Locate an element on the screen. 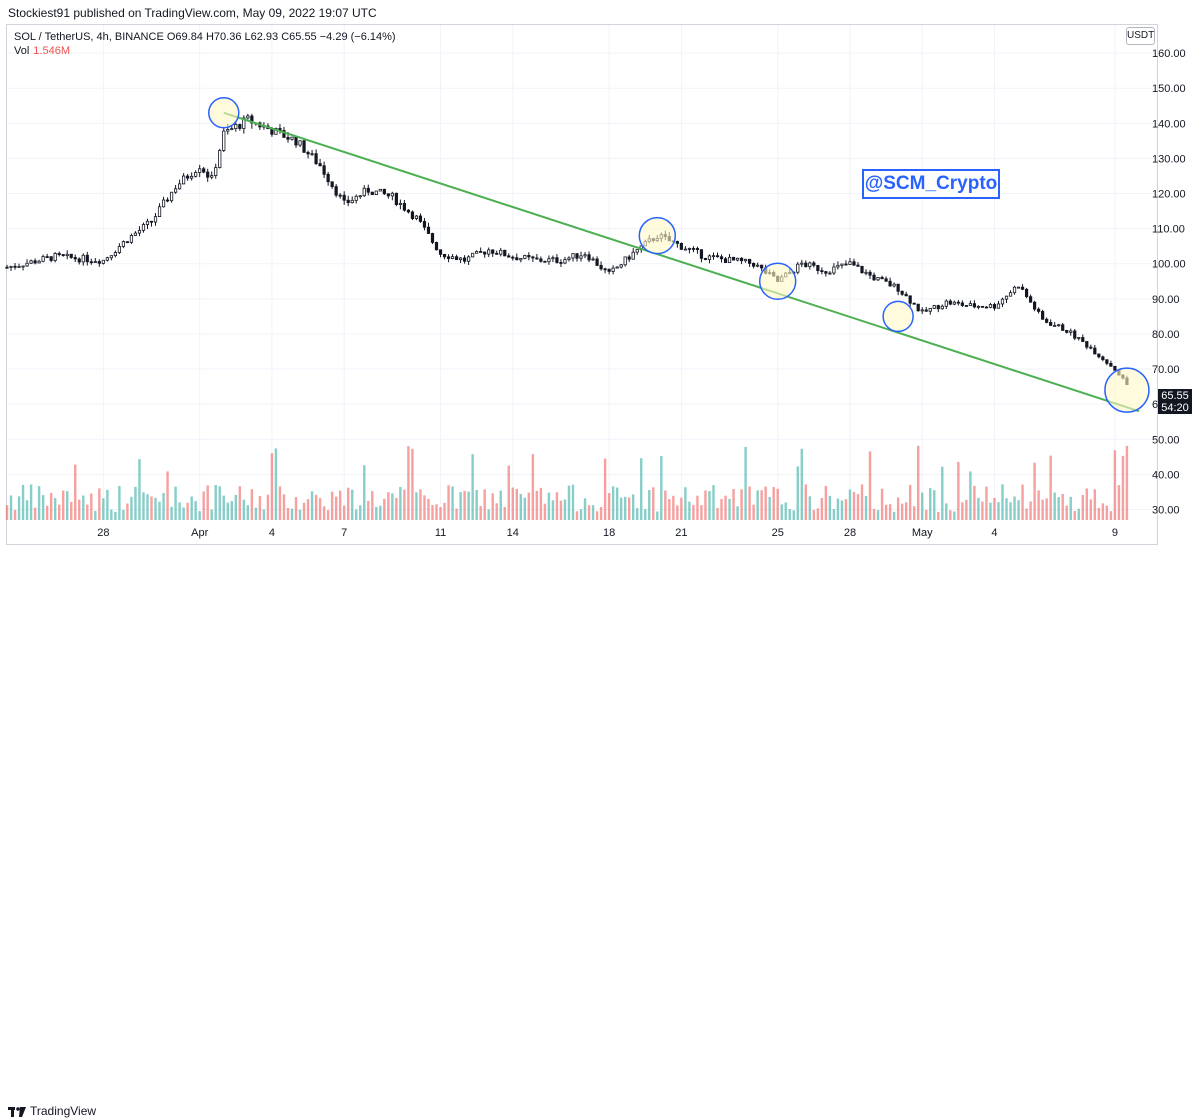 Image resolution: width=1200 pixels, height=1120 pixels. y-tick-label: 160.00 is located at coordinates (1169, 54).